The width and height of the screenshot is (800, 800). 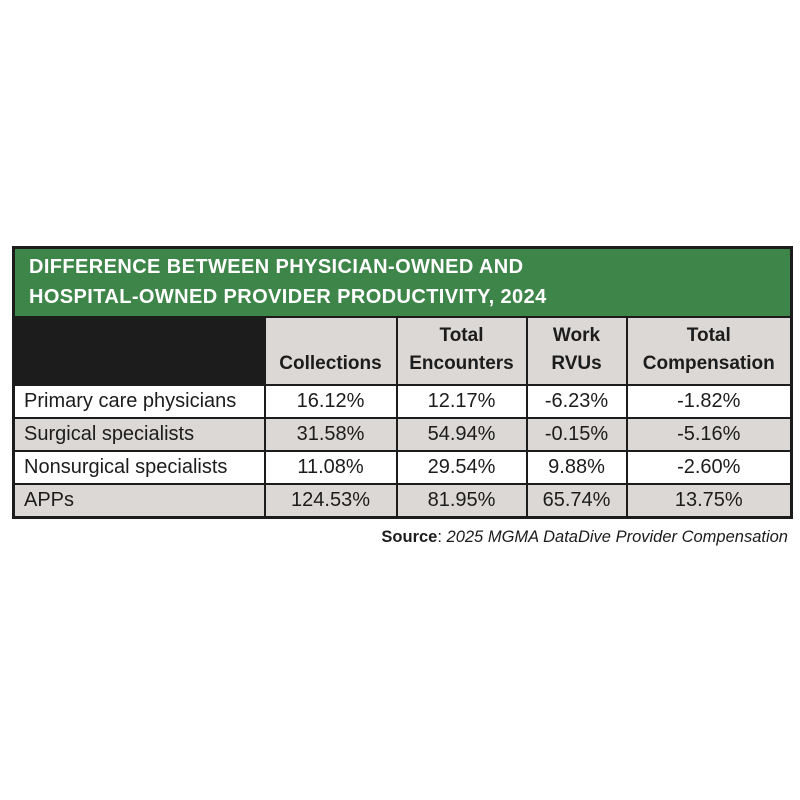 What do you see at coordinates (617, 536) in the screenshot?
I see `source-text: 2025 MGMA DataDive Provider Compensation` at bounding box center [617, 536].